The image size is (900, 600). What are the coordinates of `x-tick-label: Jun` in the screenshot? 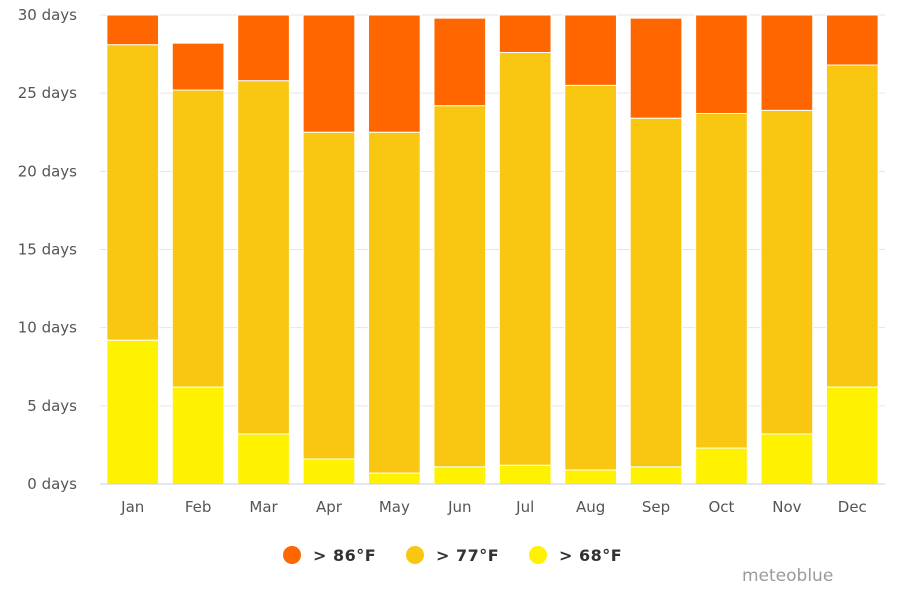 It's located at (459, 507).